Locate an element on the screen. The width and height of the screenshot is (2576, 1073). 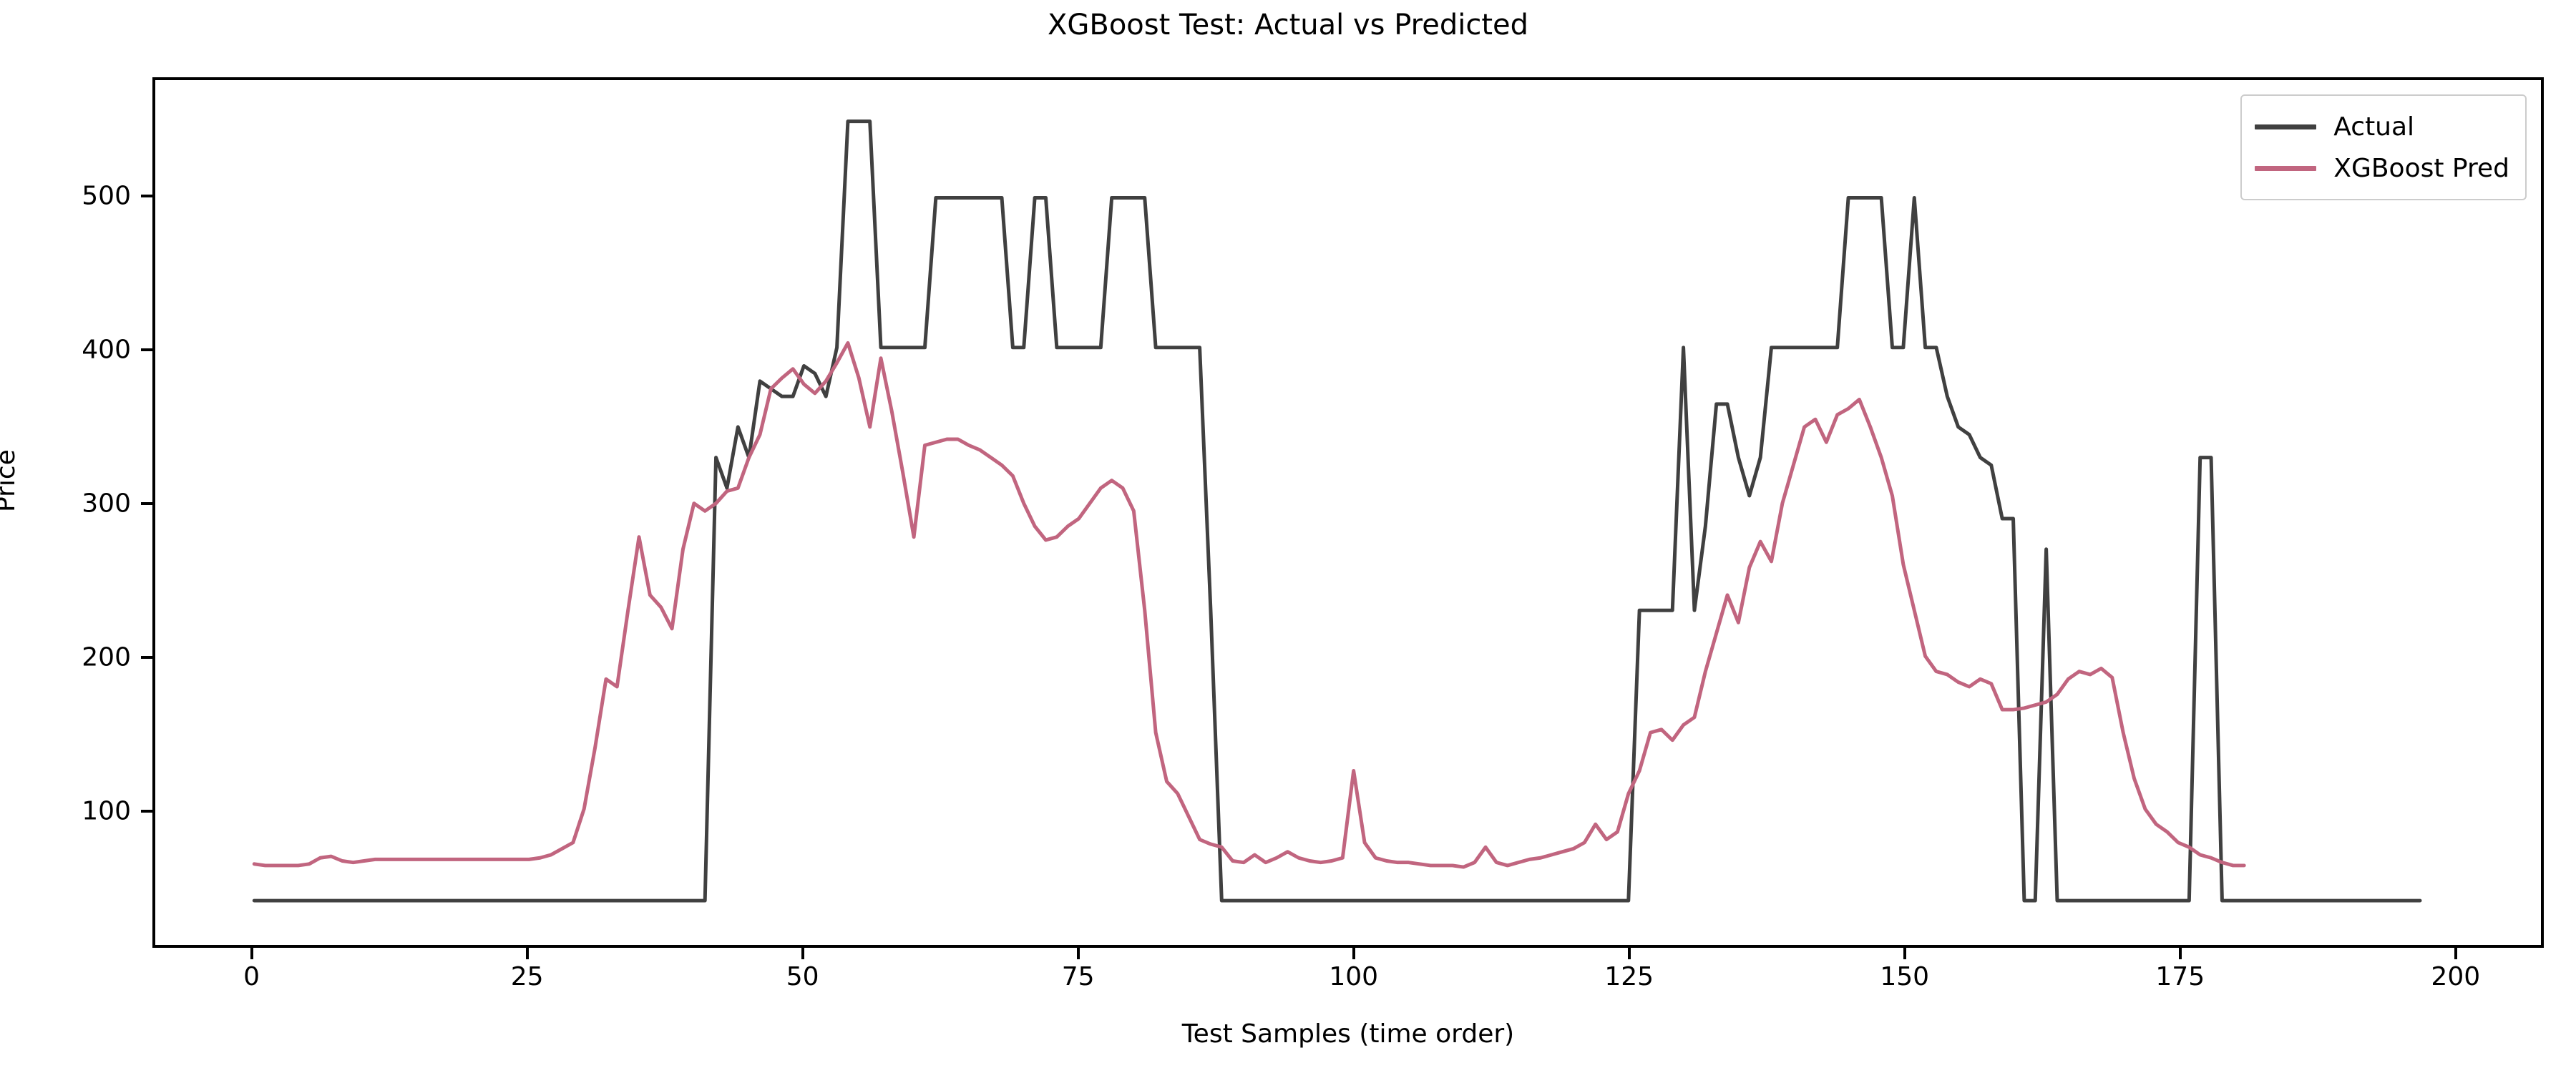
chart-title: XGBoost Test: Actual vs Predicted is located at coordinates (1287, 25).